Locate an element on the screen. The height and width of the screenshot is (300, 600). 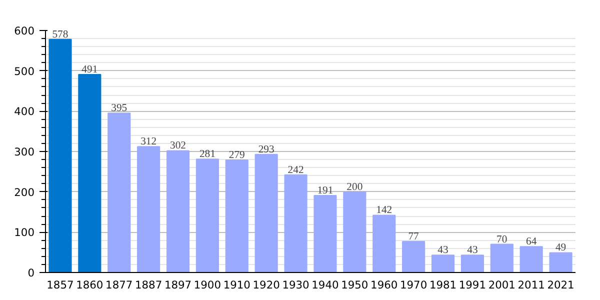
x-tick-label: 2001 is located at coordinates (502, 285).